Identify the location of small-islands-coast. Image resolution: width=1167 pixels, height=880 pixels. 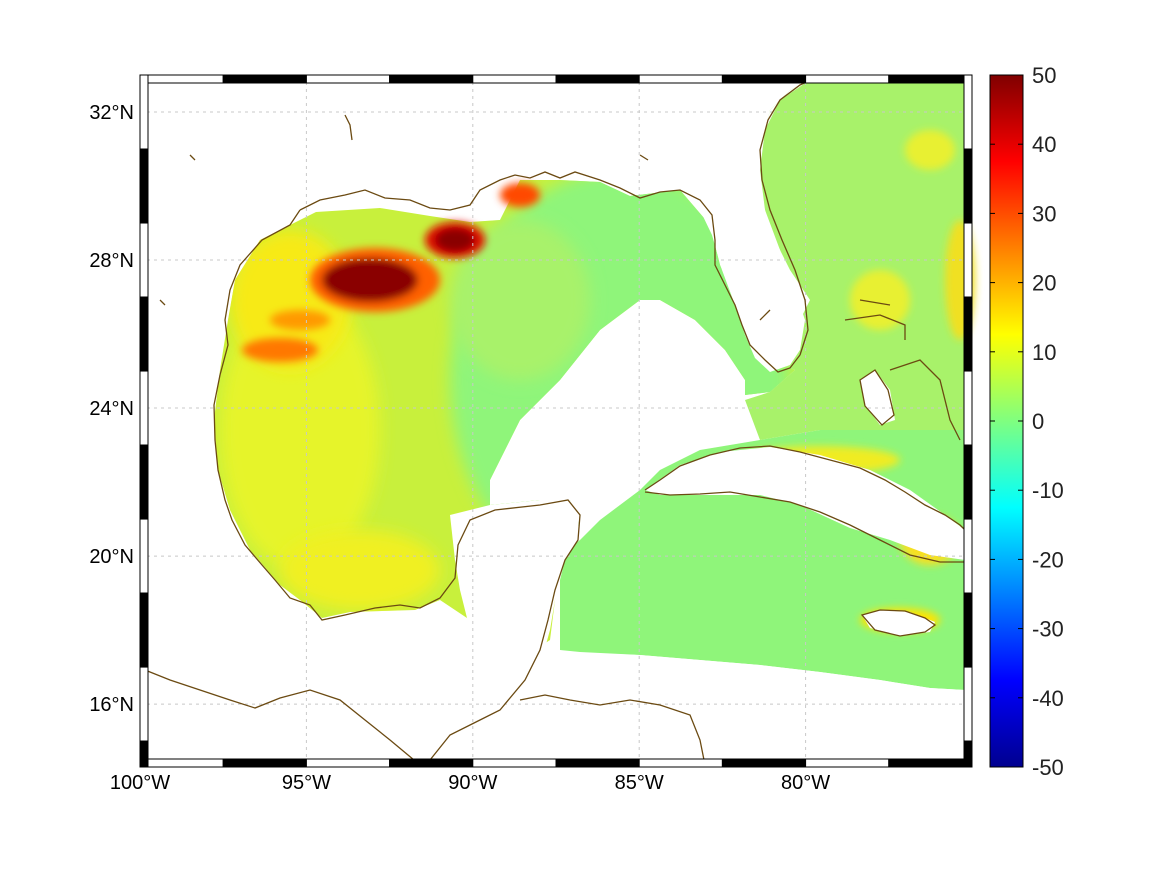
(465, 217).